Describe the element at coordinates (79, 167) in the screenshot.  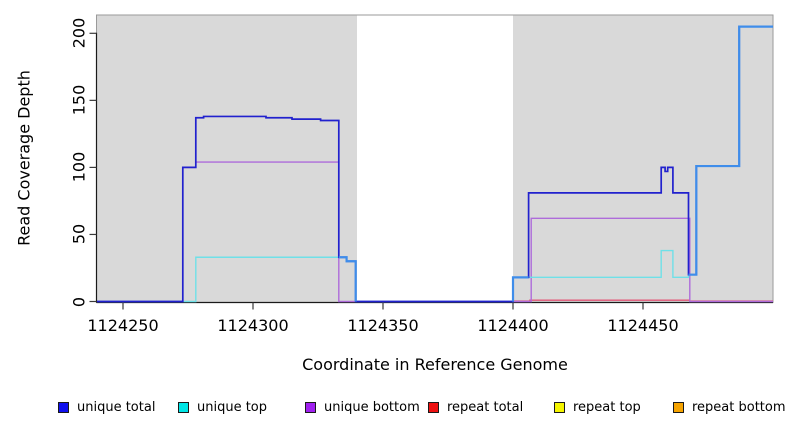
I see `y-tick-label: 100` at that location.